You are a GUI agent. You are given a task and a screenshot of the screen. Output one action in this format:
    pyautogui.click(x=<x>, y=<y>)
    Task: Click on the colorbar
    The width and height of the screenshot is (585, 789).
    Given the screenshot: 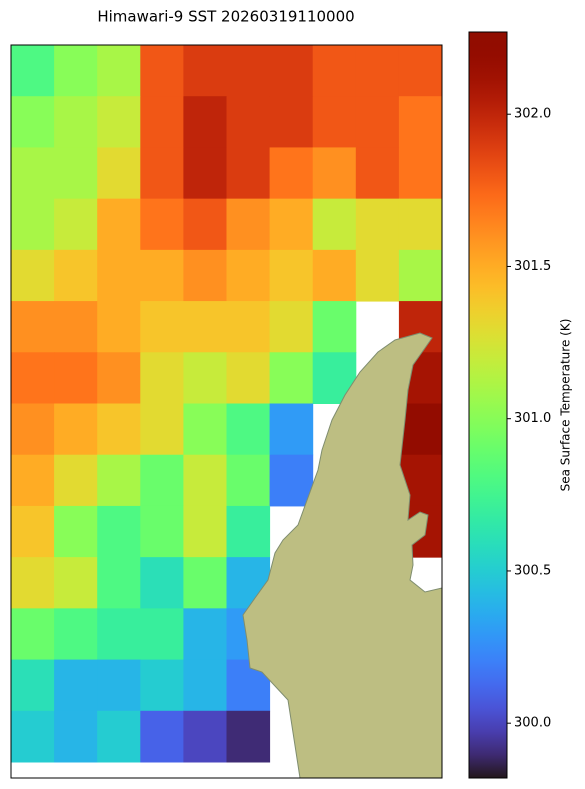 What is the action you would take?
    pyautogui.click(x=488, y=405)
    